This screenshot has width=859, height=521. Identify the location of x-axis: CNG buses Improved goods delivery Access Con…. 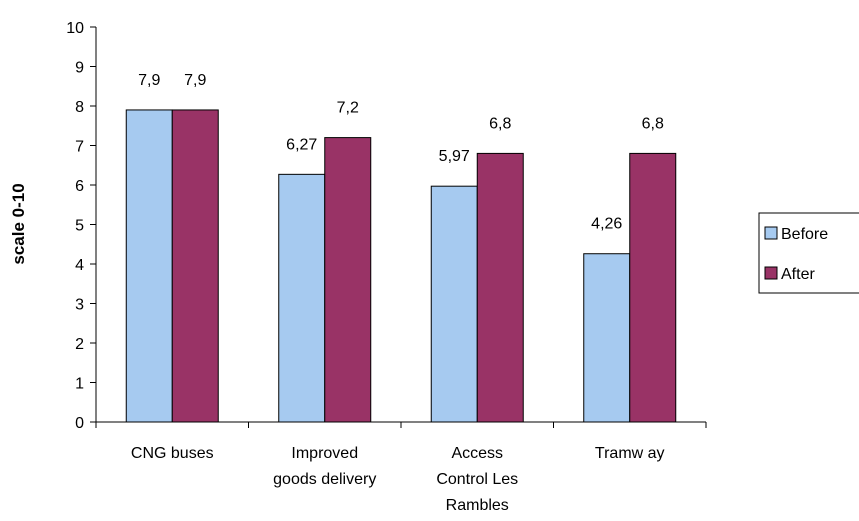
(401, 467).